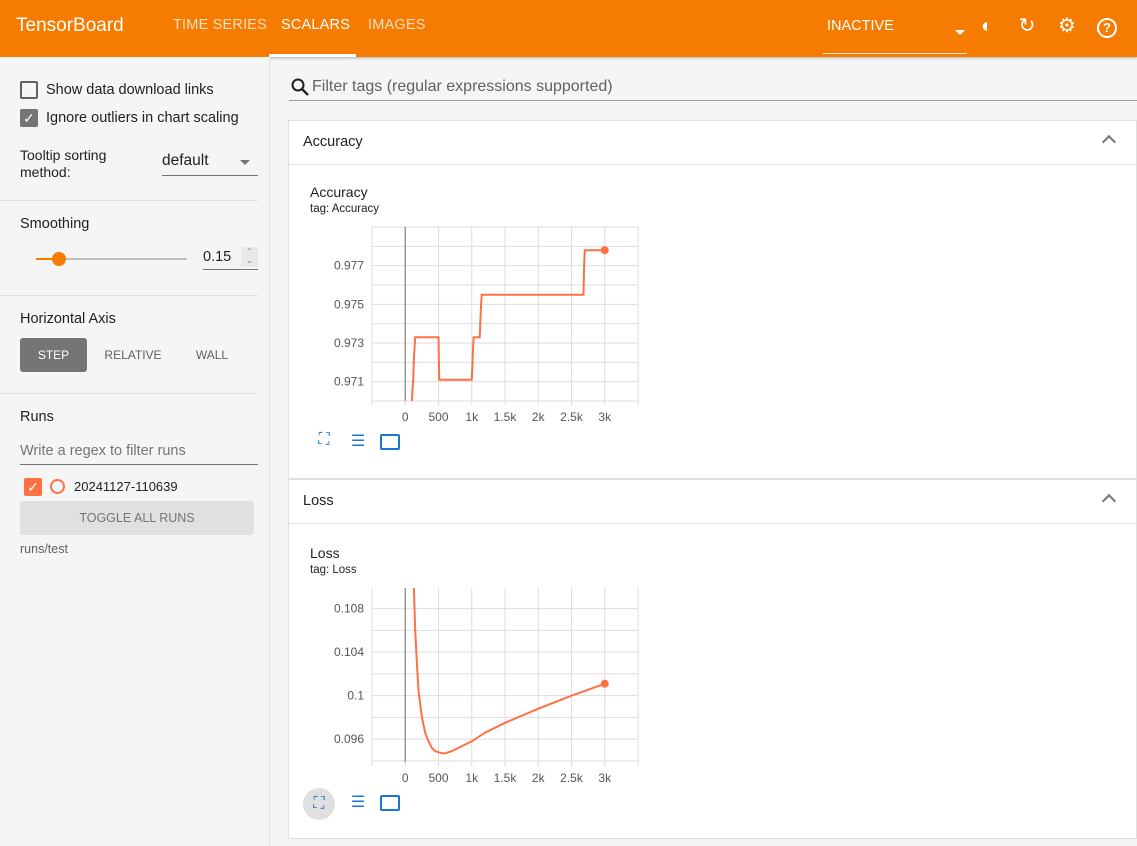 This screenshot has height=846, width=1137. I want to click on chart-tag: tag: Accuracy, so click(345, 209).